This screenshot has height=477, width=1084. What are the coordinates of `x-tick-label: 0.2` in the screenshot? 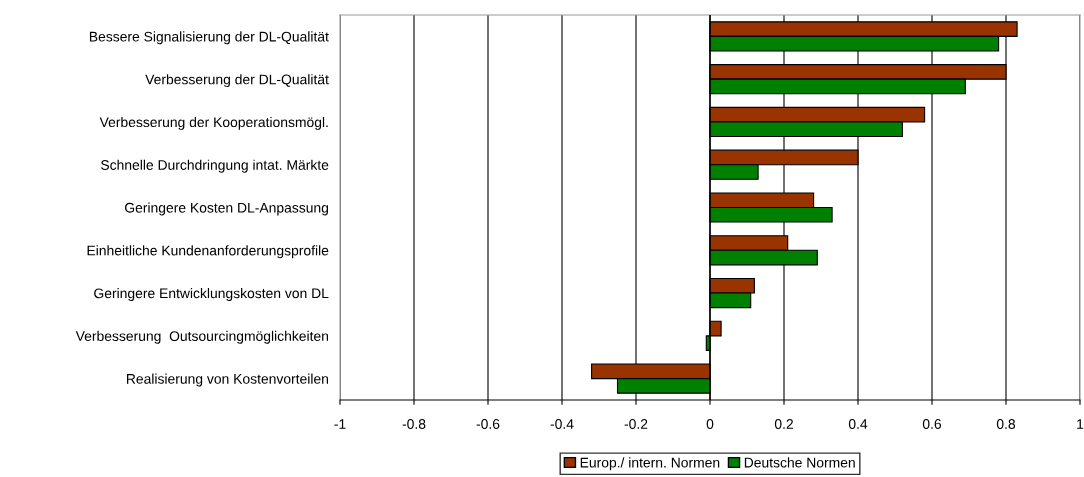 It's located at (783, 424).